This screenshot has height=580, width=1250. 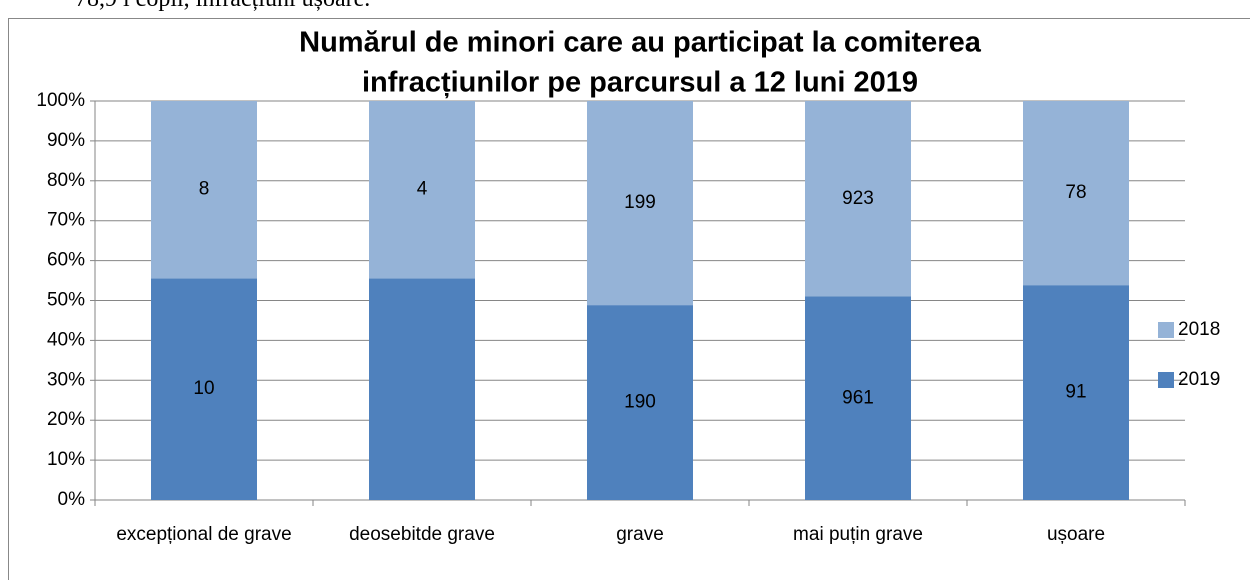 What do you see at coordinates (66, 459) in the screenshot?
I see `y-tick-label: 10%` at bounding box center [66, 459].